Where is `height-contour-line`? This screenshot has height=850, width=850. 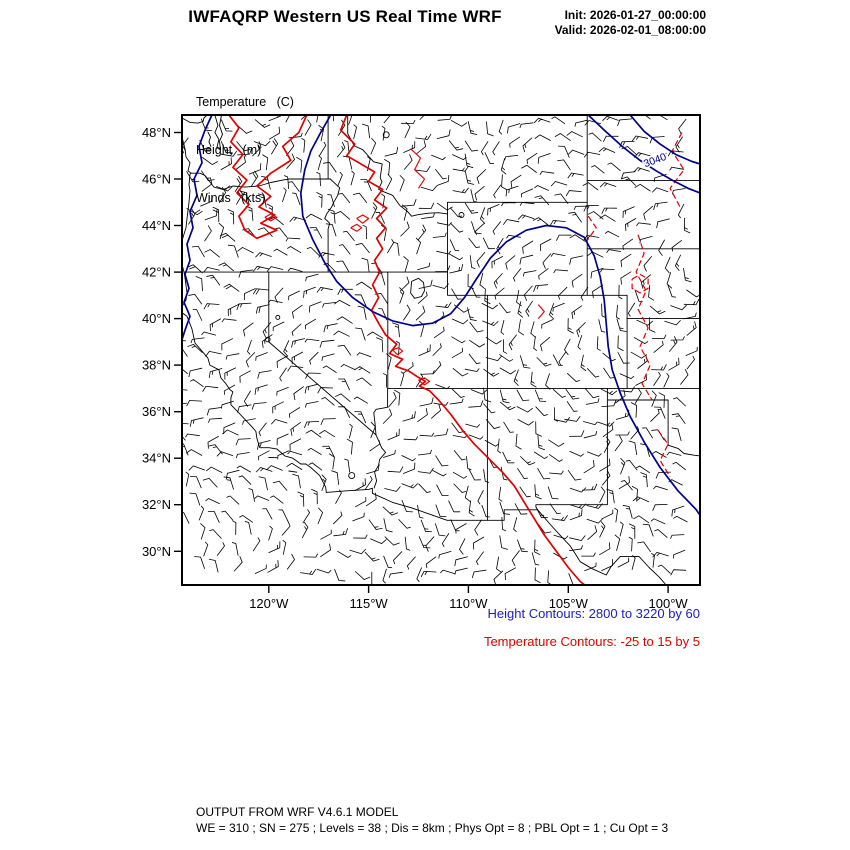 height-contour-line is located at coordinates (643, 154).